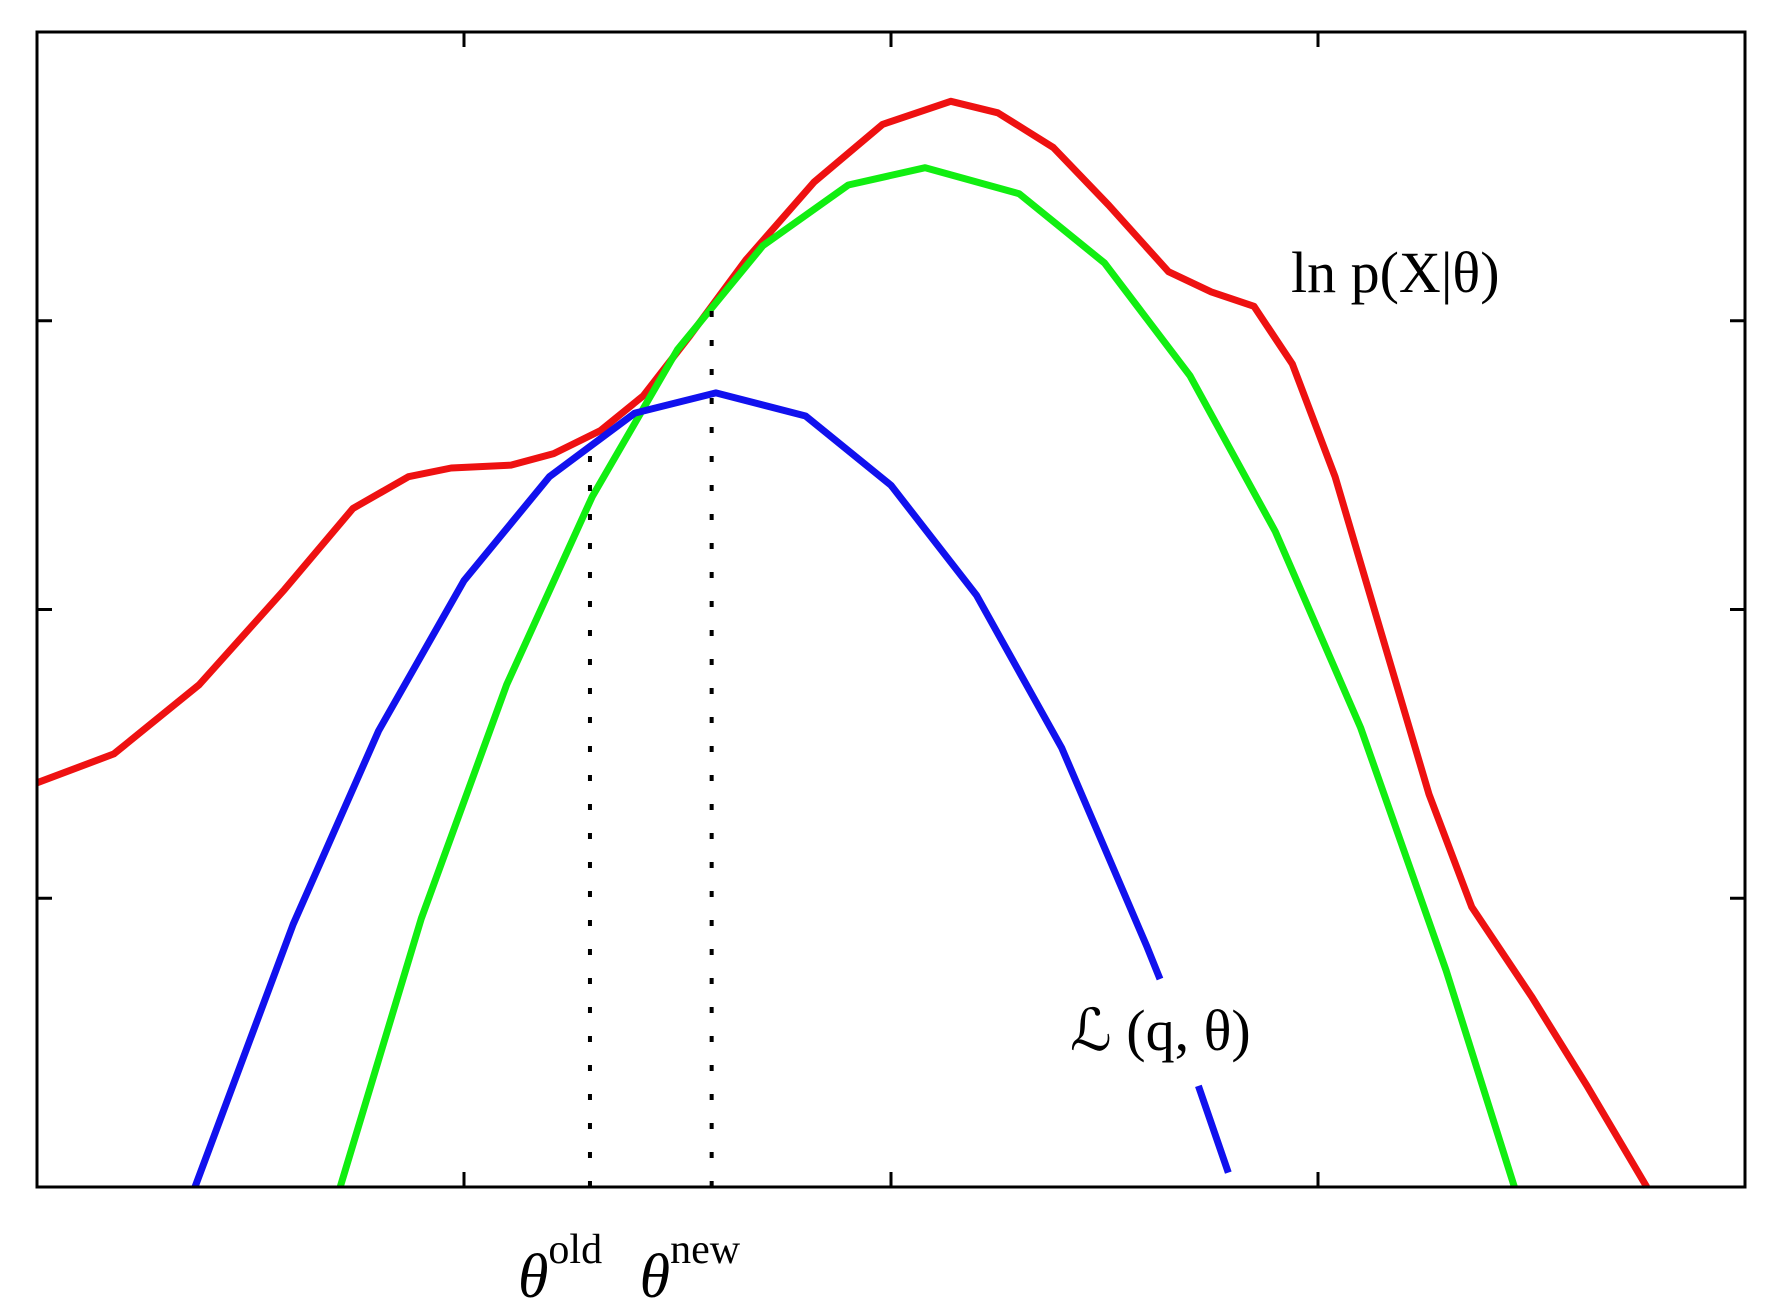 This screenshot has height=1300, width=1767. What do you see at coordinates (705, 1250) in the screenshot?
I see `marker-superscript: new` at bounding box center [705, 1250].